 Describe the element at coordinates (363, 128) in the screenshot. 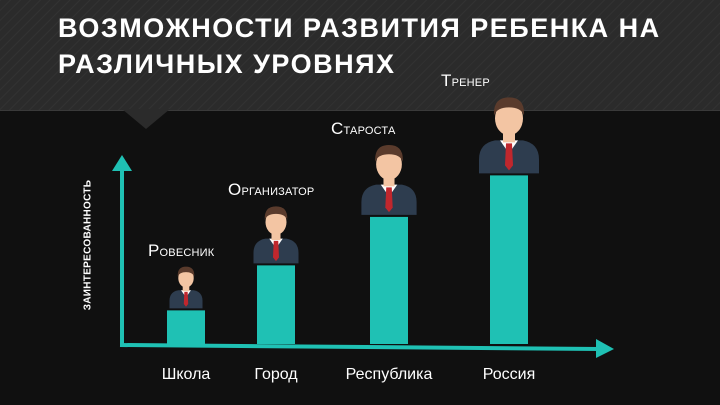

I see `role-label: Староста` at that location.